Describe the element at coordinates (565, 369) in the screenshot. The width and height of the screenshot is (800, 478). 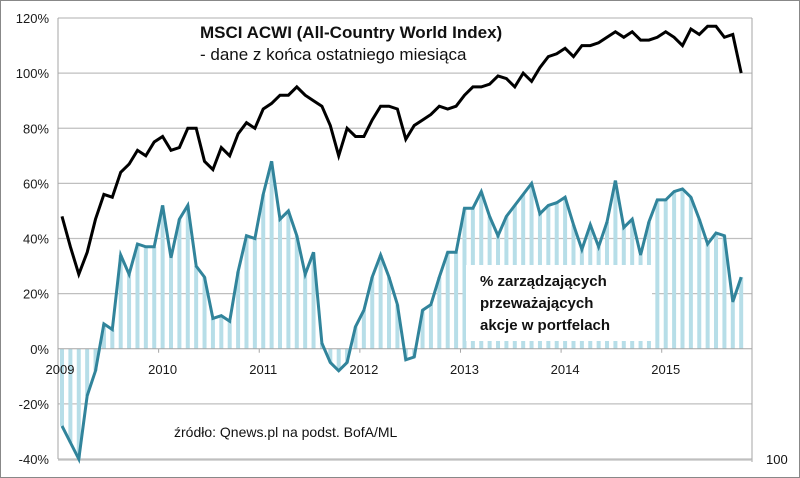
I see `x-tick-label: 2014` at that location.